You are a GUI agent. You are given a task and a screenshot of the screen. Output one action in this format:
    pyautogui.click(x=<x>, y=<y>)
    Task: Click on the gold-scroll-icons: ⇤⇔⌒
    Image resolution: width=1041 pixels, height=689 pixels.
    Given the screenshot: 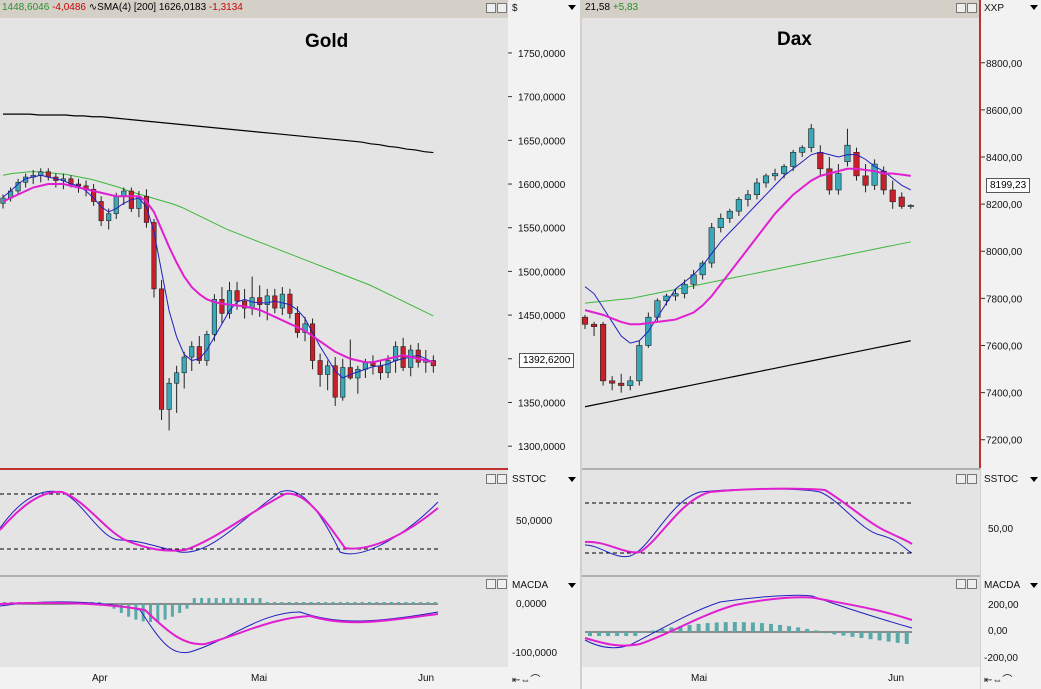 What is the action you would take?
    pyautogui.click(x=526, y=680)
    